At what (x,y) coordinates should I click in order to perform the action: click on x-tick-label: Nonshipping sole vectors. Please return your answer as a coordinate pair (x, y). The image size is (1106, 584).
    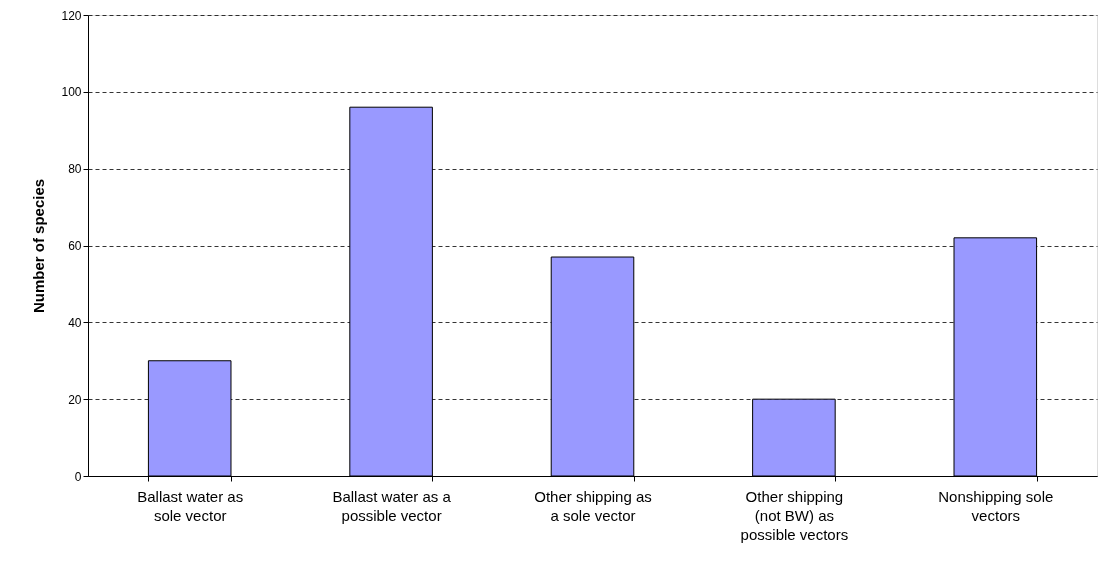
    Looking at the image, I should click on (996, 505).